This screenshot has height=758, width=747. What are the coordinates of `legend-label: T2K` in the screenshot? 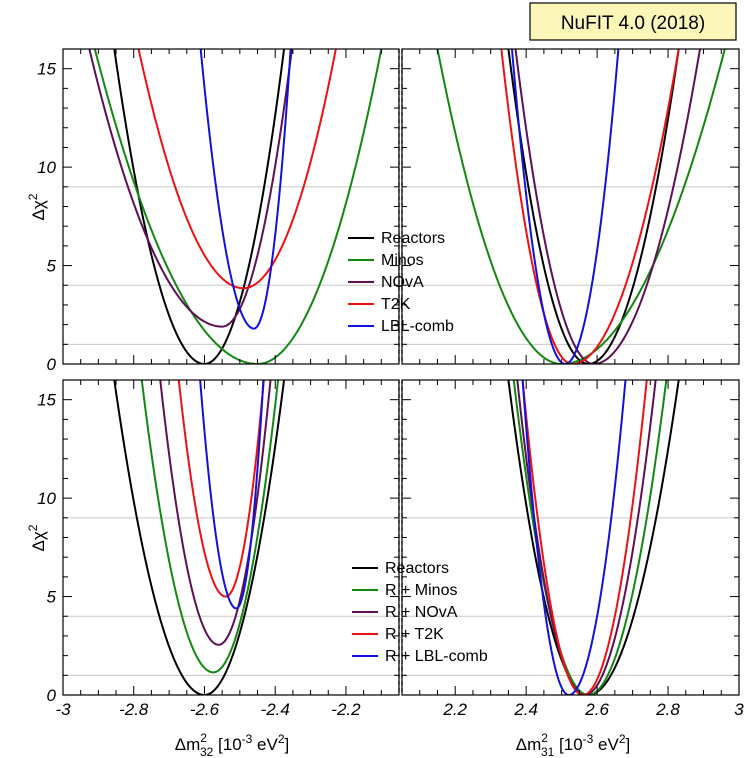 It's located at (396, 304).